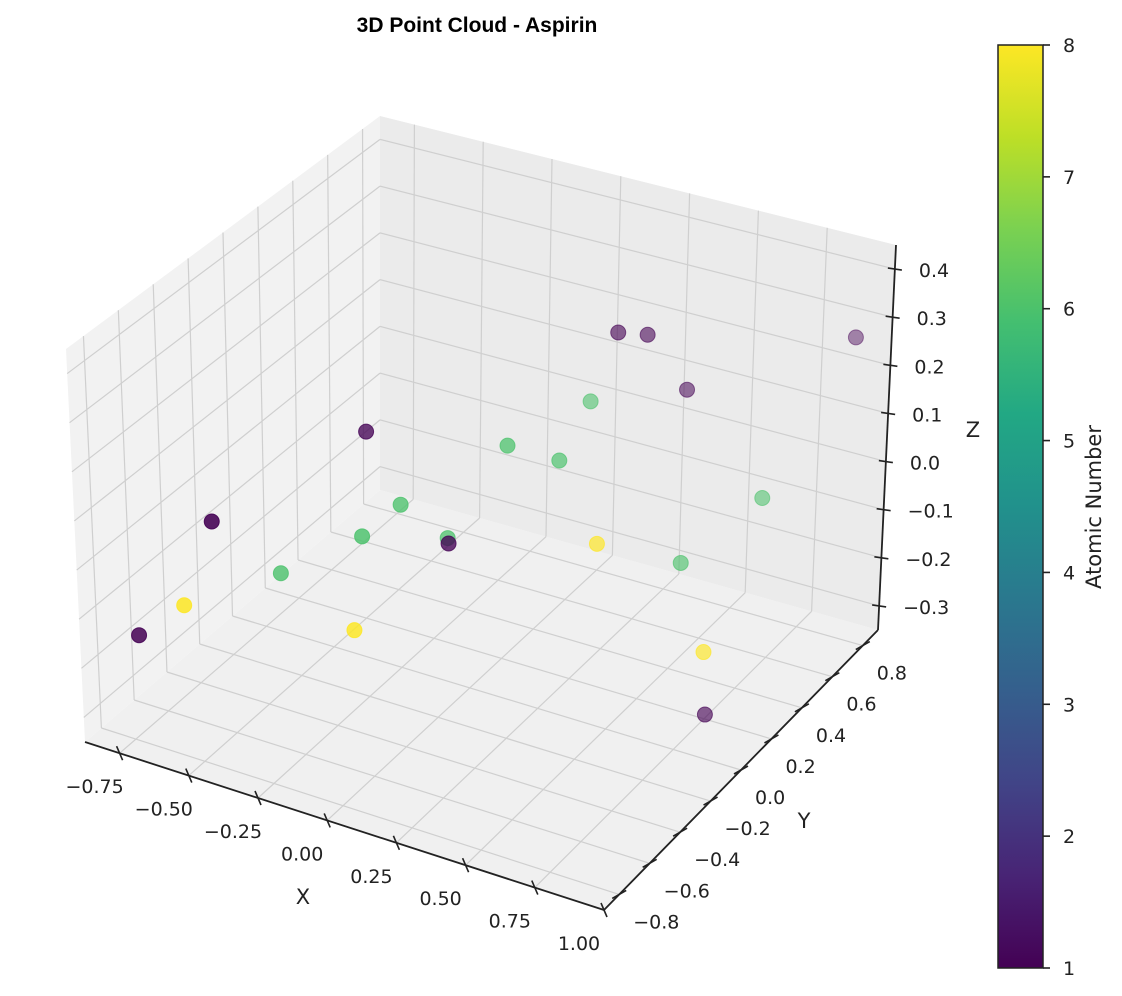 This screenshot has width=1122, height=996. I want to click on x-tick-label: 0.75, so click(510, 922).